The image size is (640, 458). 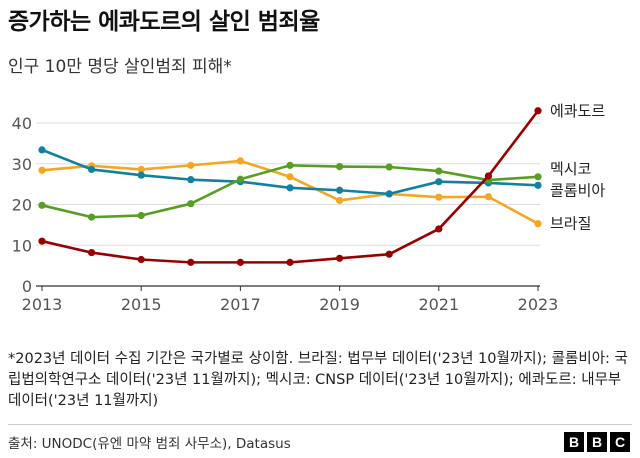 I want to click on series-line, so click(x=290, y=192).